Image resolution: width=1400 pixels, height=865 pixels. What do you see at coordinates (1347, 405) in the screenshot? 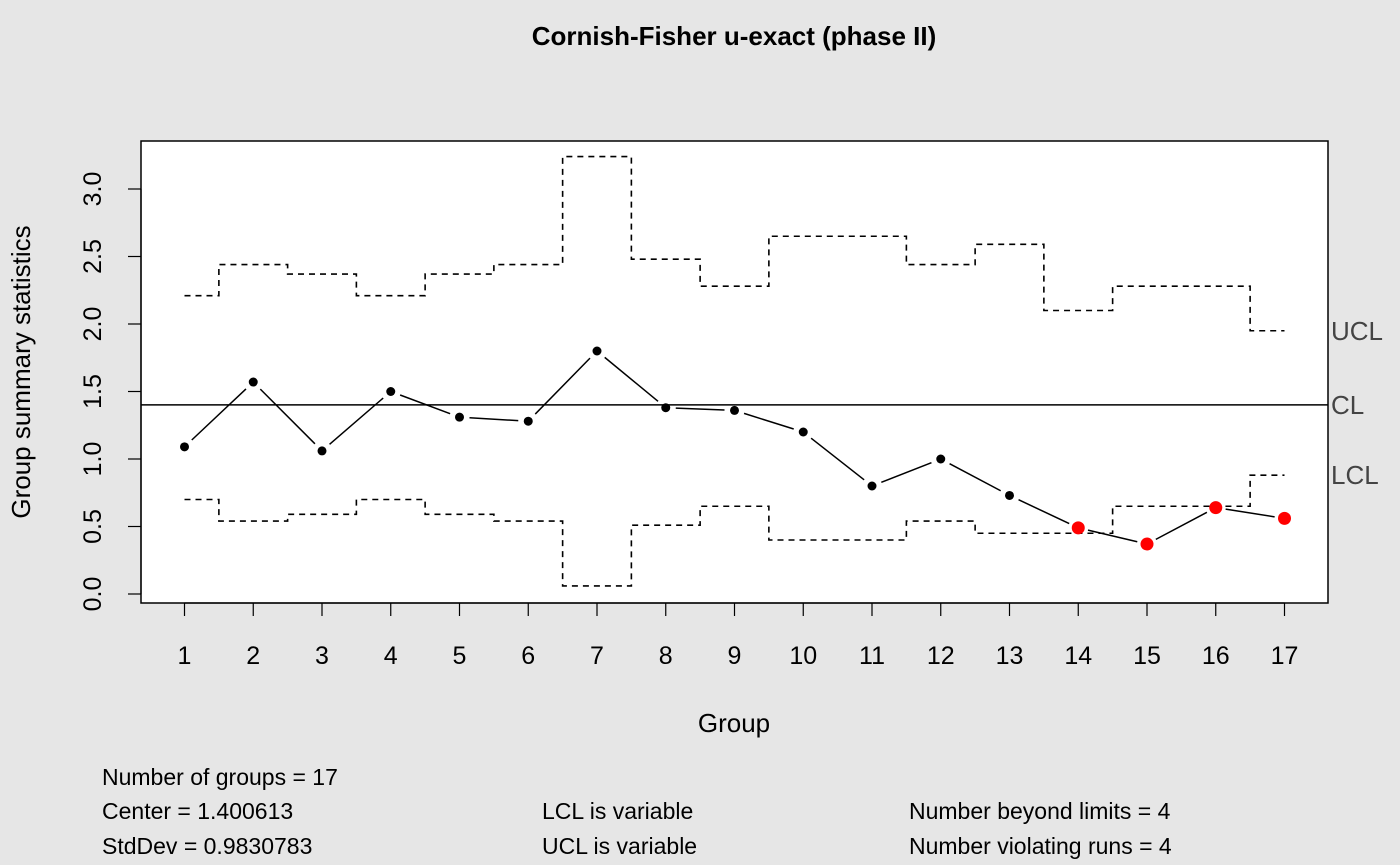
I see `cl-label: CL` at bounding box center [1347, 405].